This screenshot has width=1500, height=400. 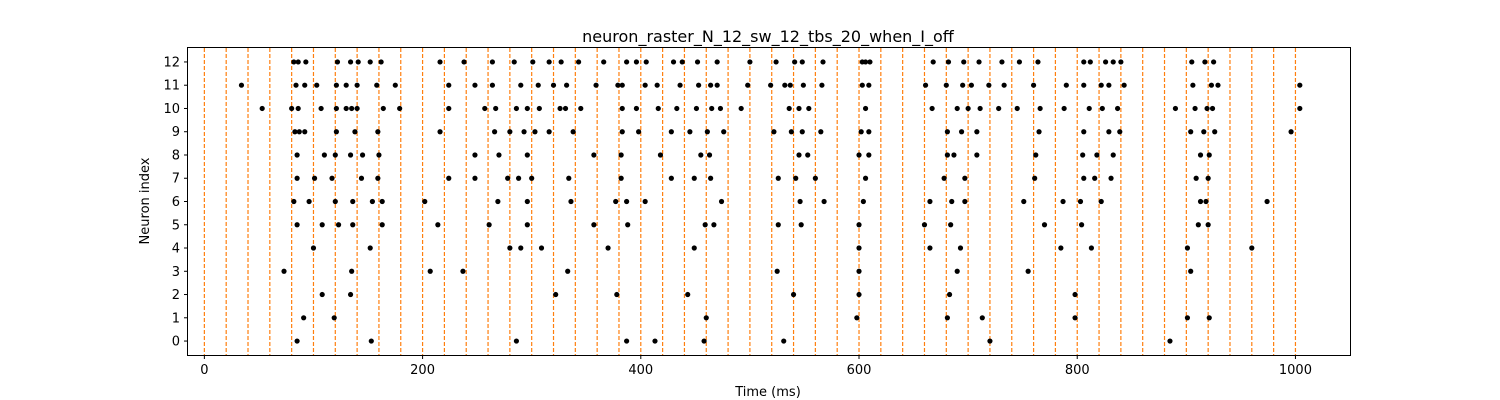 I want to click on x-tick-label: 200, so click(x=422, y=370).